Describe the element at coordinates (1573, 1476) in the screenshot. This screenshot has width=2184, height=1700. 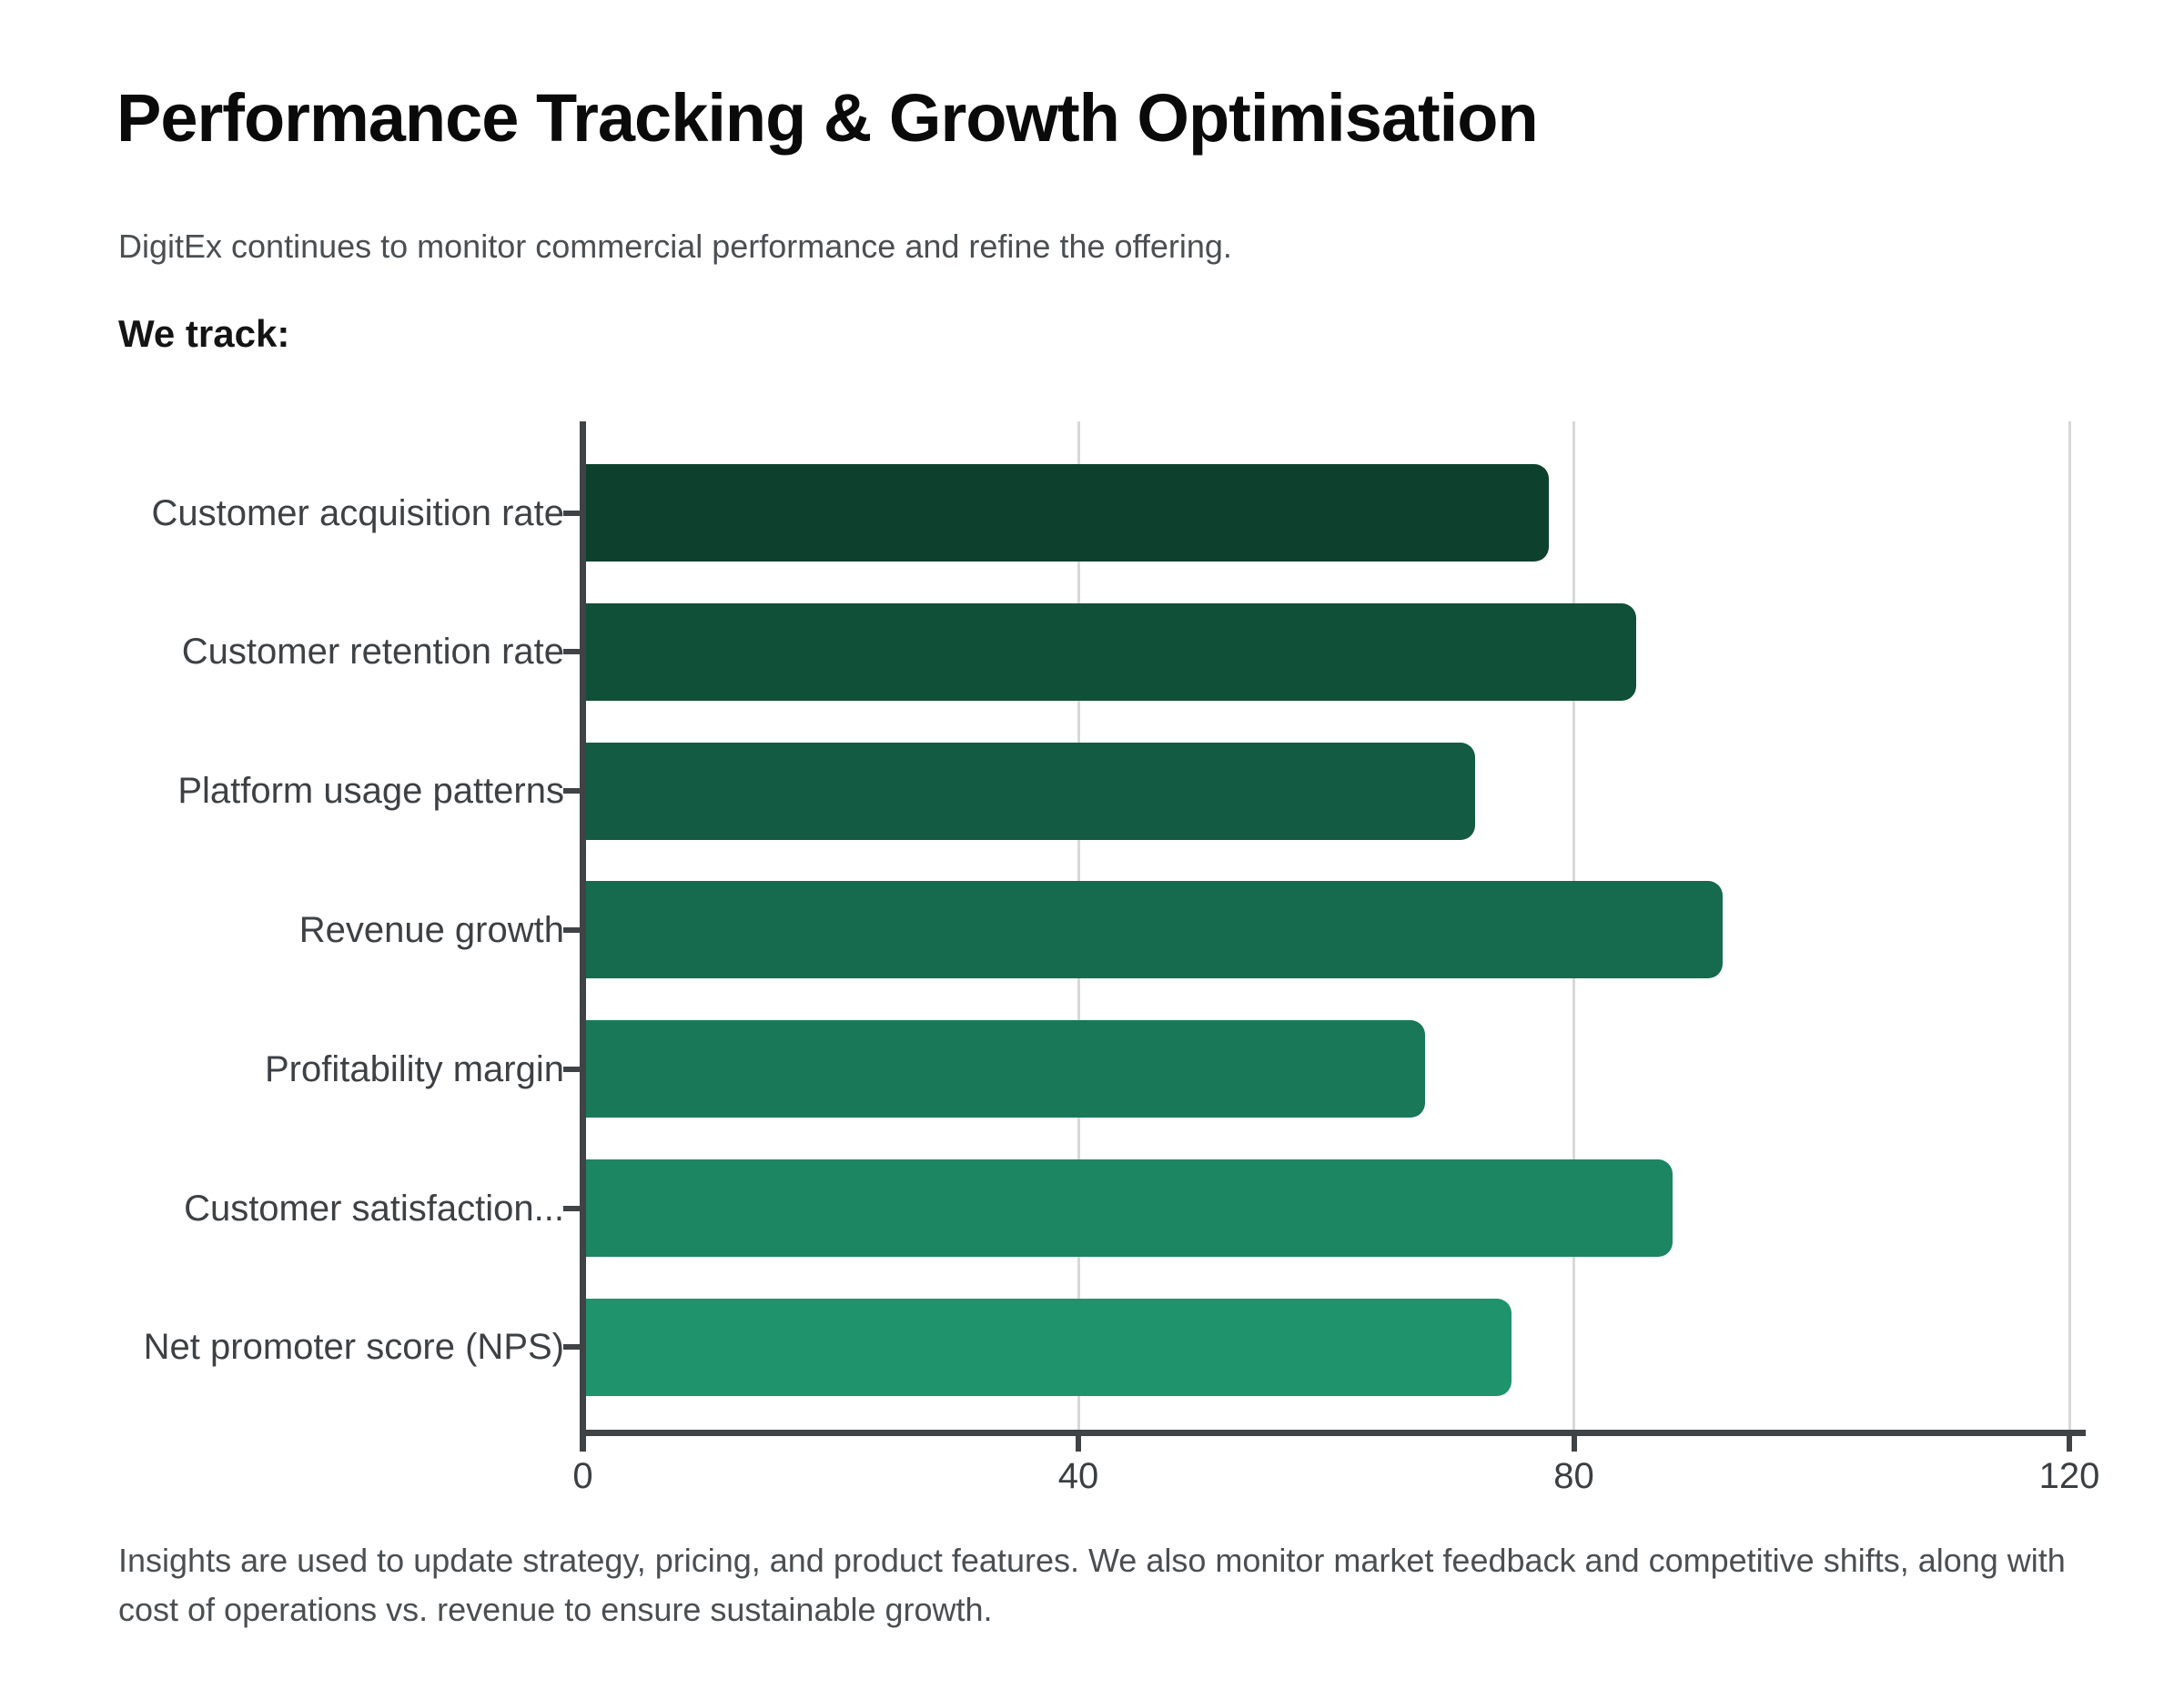
I see `x-axis-tick-label: 80` at that location.